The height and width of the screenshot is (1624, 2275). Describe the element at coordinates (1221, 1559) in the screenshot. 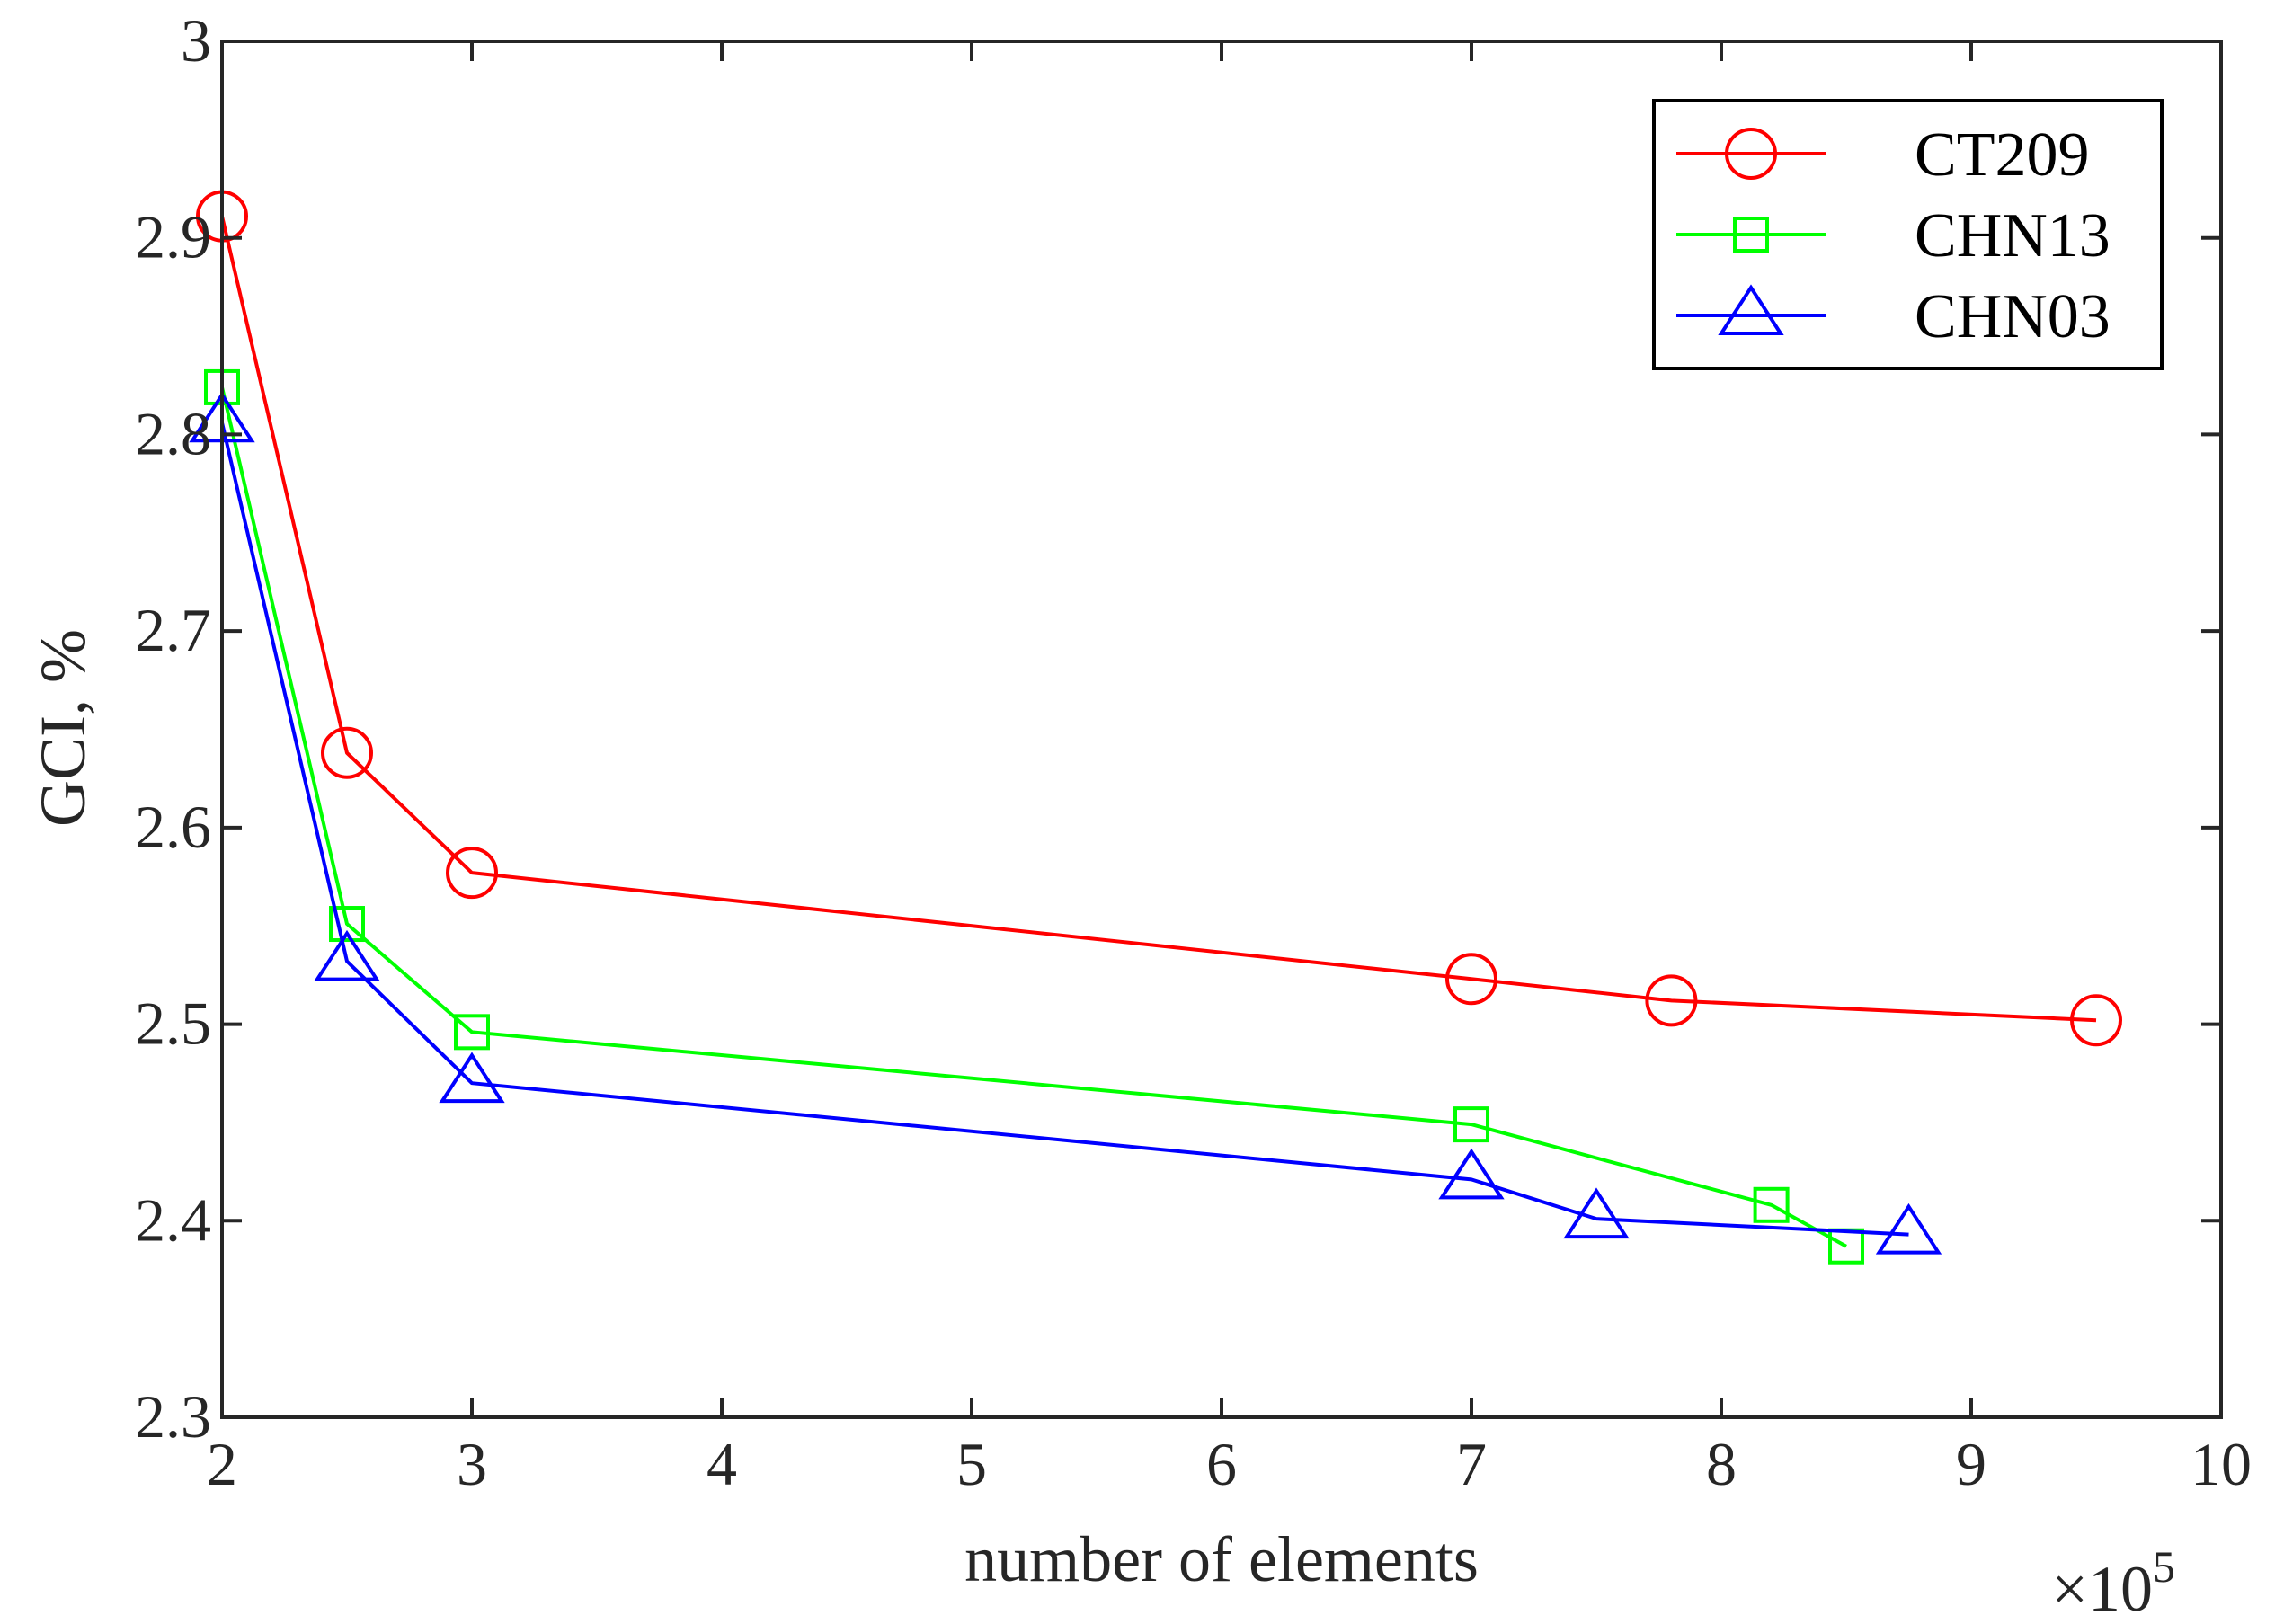

I see `x-axis-label: number of elements` at that location.